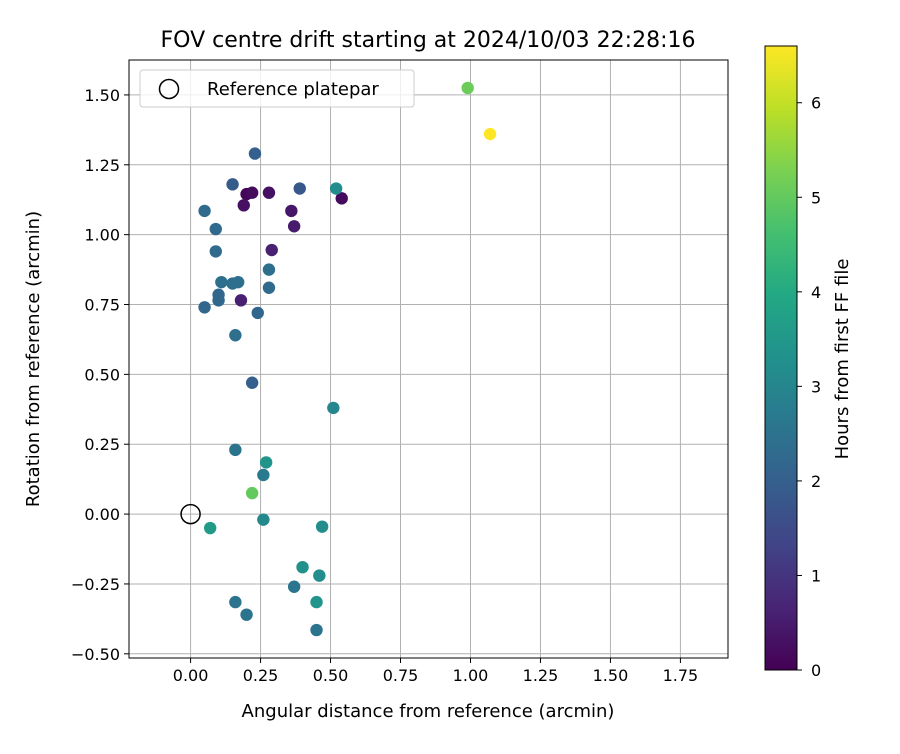 Image resolution: width=900 pixels, height=754 pixels. I want to click on colorbar-tick-label: 0, so click(816, 670).